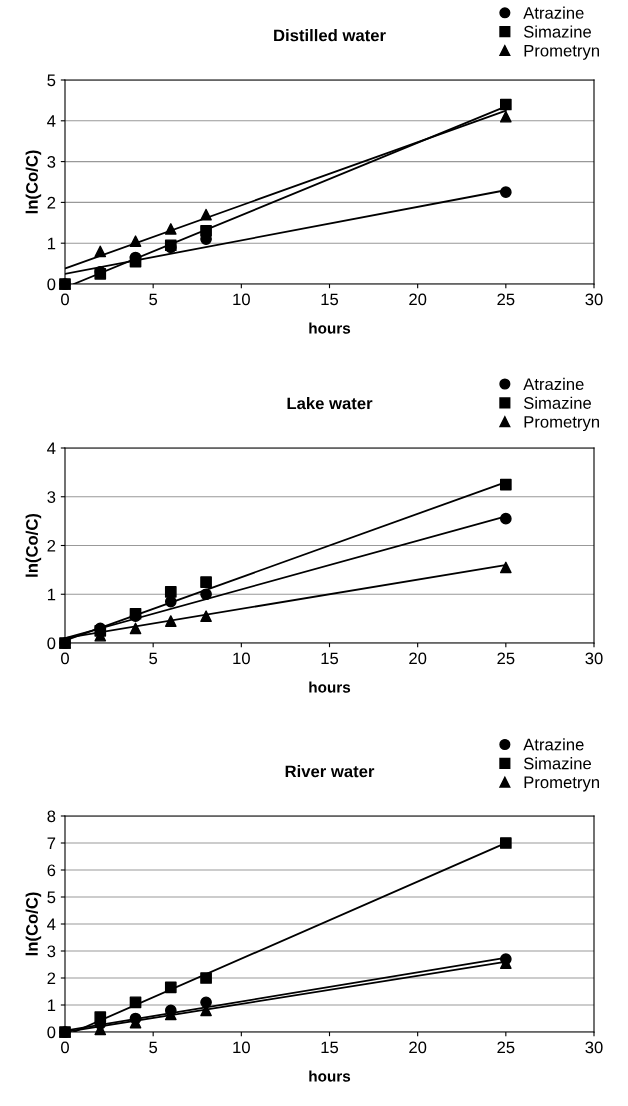 This screenshot has width=628, height=1106. Describe the element at coordinates (330, 771) in the screenshot. I see `chart-title: River water` at that location.